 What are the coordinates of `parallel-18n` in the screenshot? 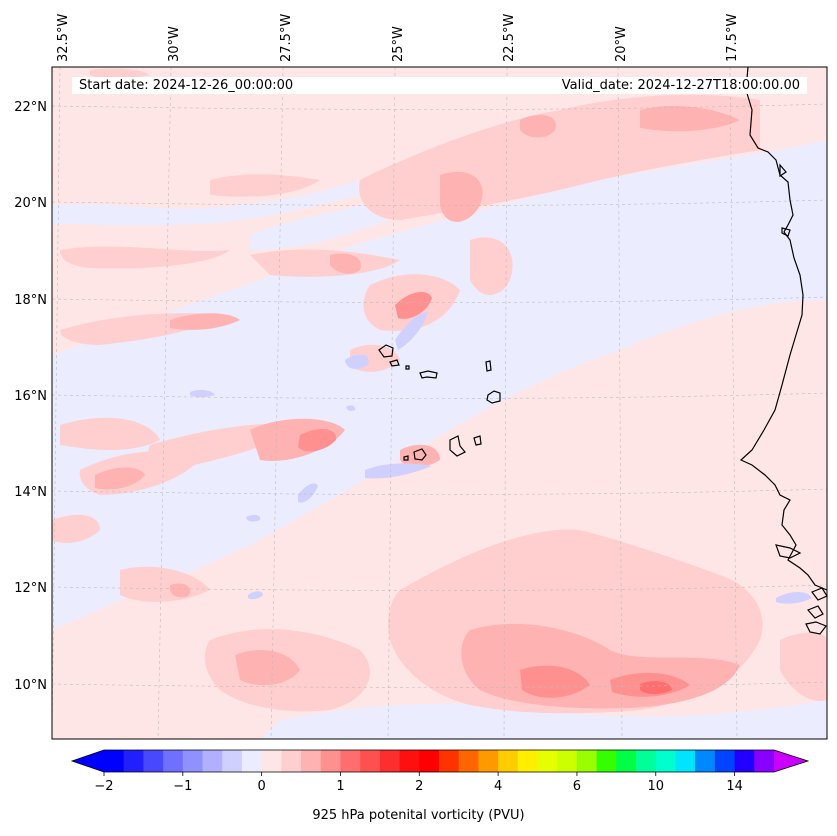 It's located at (439, 299).